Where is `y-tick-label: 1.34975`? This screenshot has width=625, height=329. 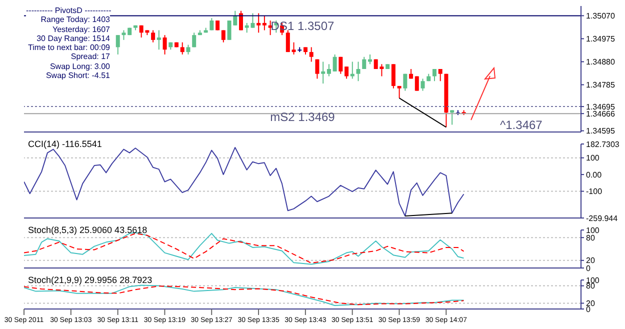
y-tick-label: 1.34975 is located at coordinates (601, 39).